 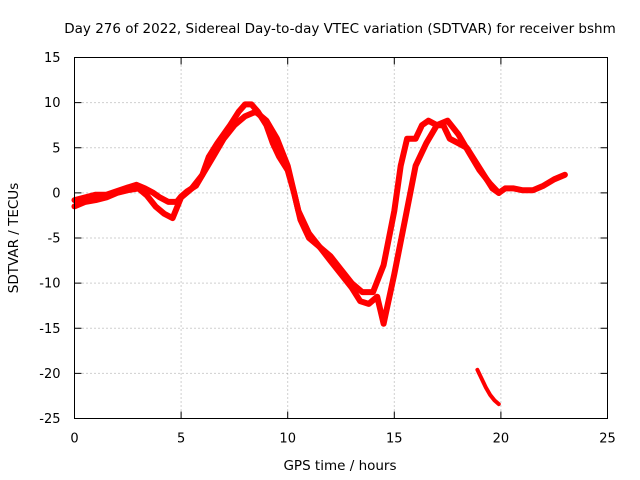 What do you see at coordinates (52, 58) in the screenshot?
I see `y-tick-label: 15` at bounding box center [52, 58].